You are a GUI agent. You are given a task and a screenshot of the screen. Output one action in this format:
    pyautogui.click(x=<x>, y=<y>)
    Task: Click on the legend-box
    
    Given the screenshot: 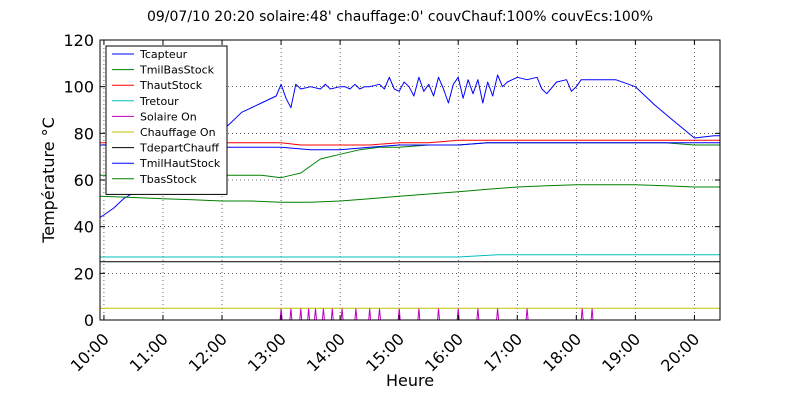 What is the action you would take?
    pyautogui.click(x=166, y=120)
    